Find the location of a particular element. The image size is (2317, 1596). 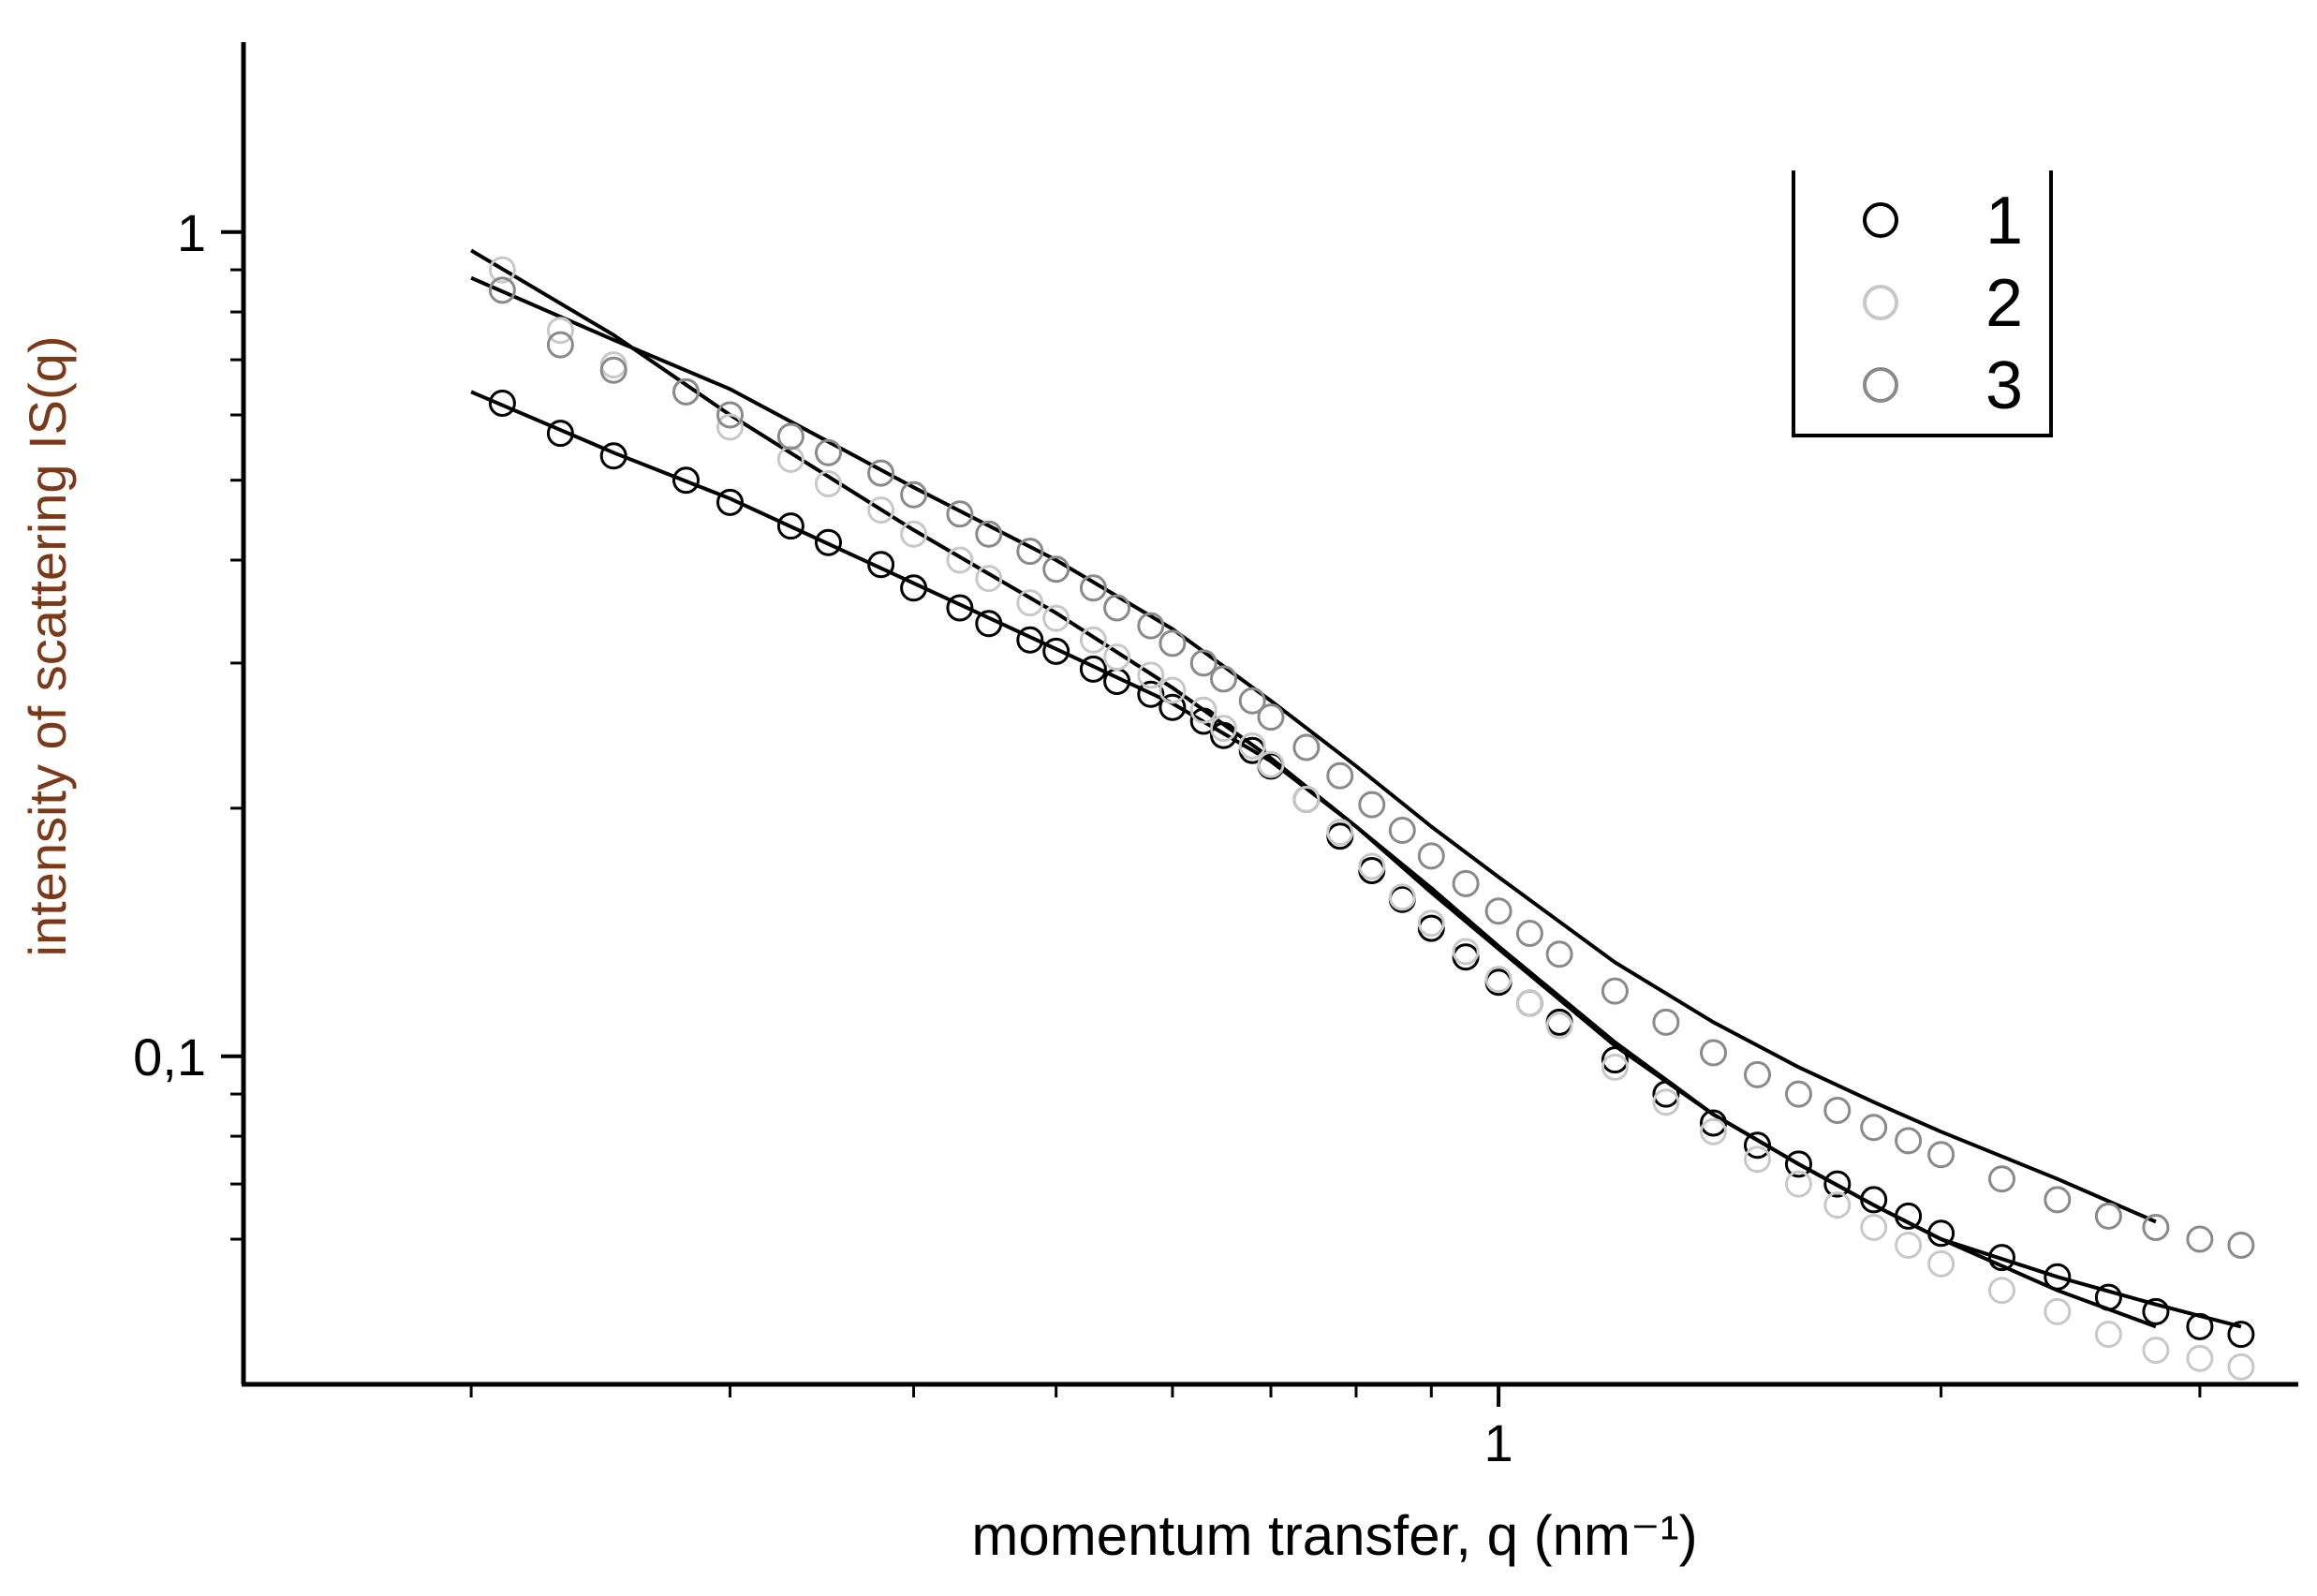

legend-items: 123 is located at coordinates (1943, 303).